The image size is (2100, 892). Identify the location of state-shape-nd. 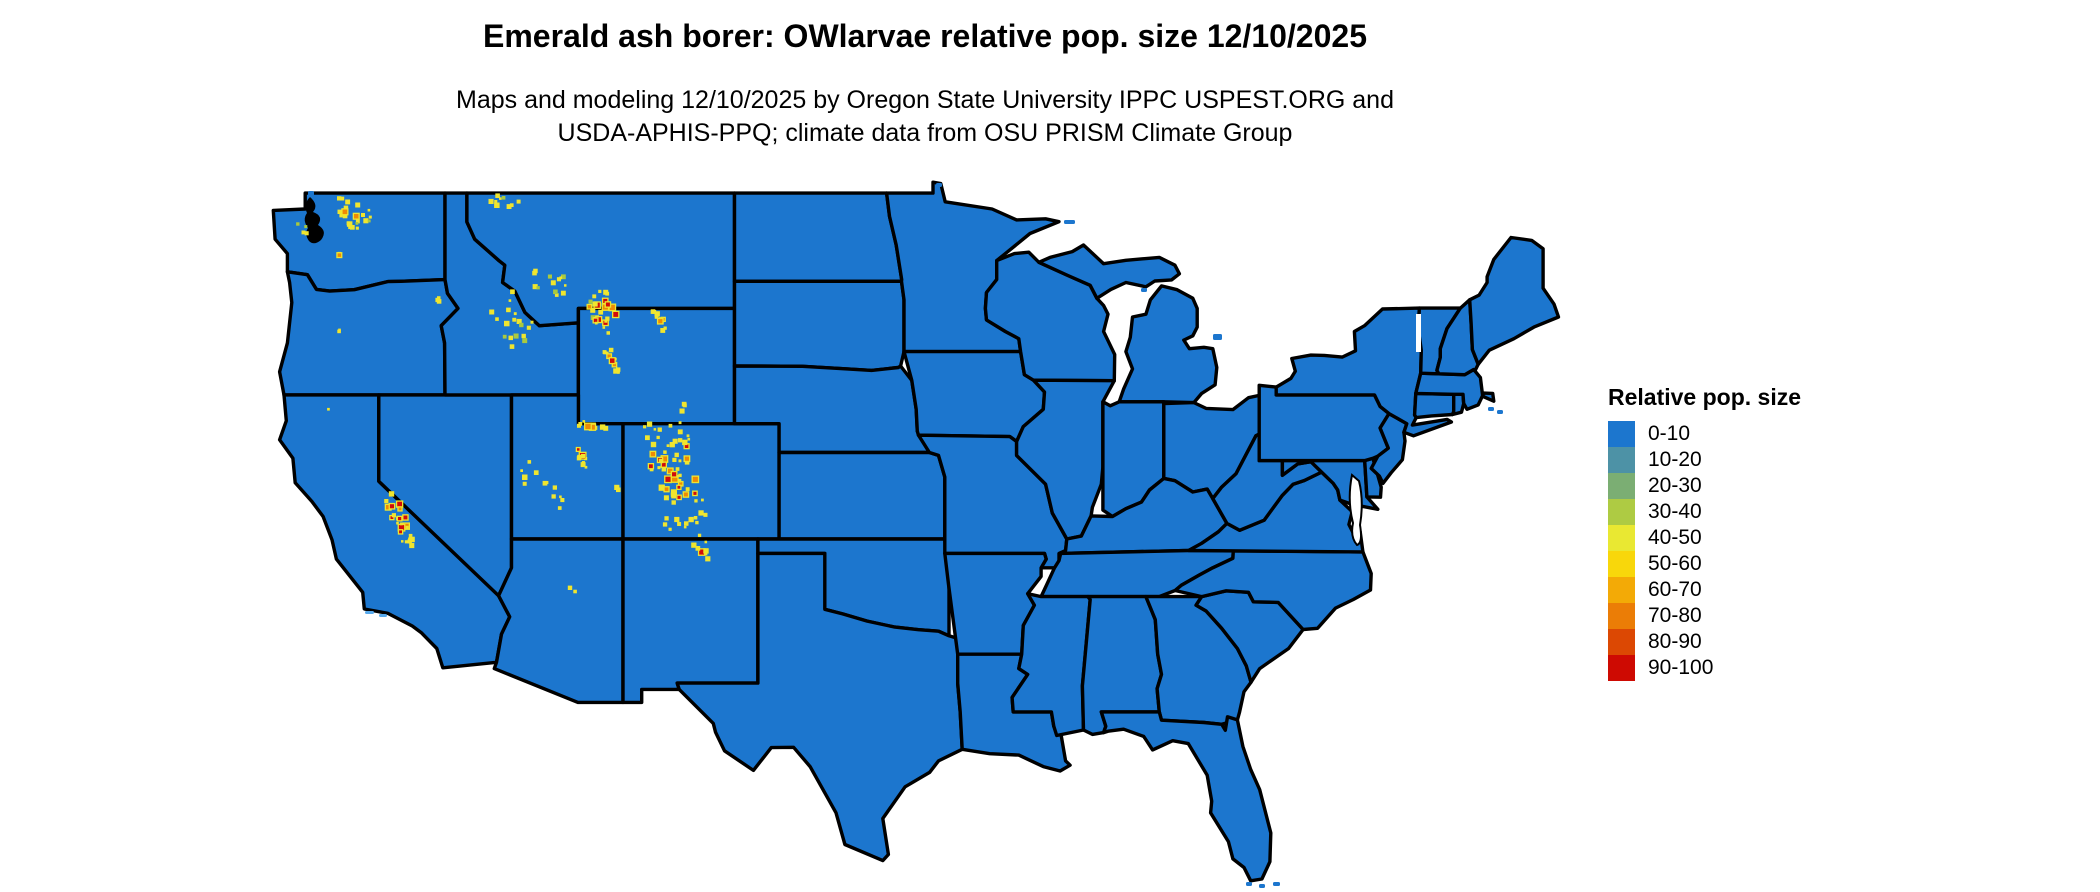
(818, 237).